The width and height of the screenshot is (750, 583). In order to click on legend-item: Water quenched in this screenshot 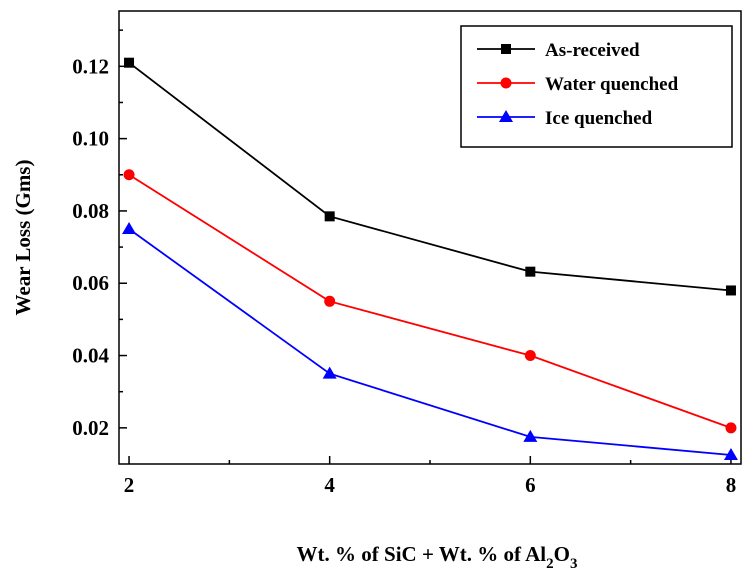, I will do `click(578, 84)`.